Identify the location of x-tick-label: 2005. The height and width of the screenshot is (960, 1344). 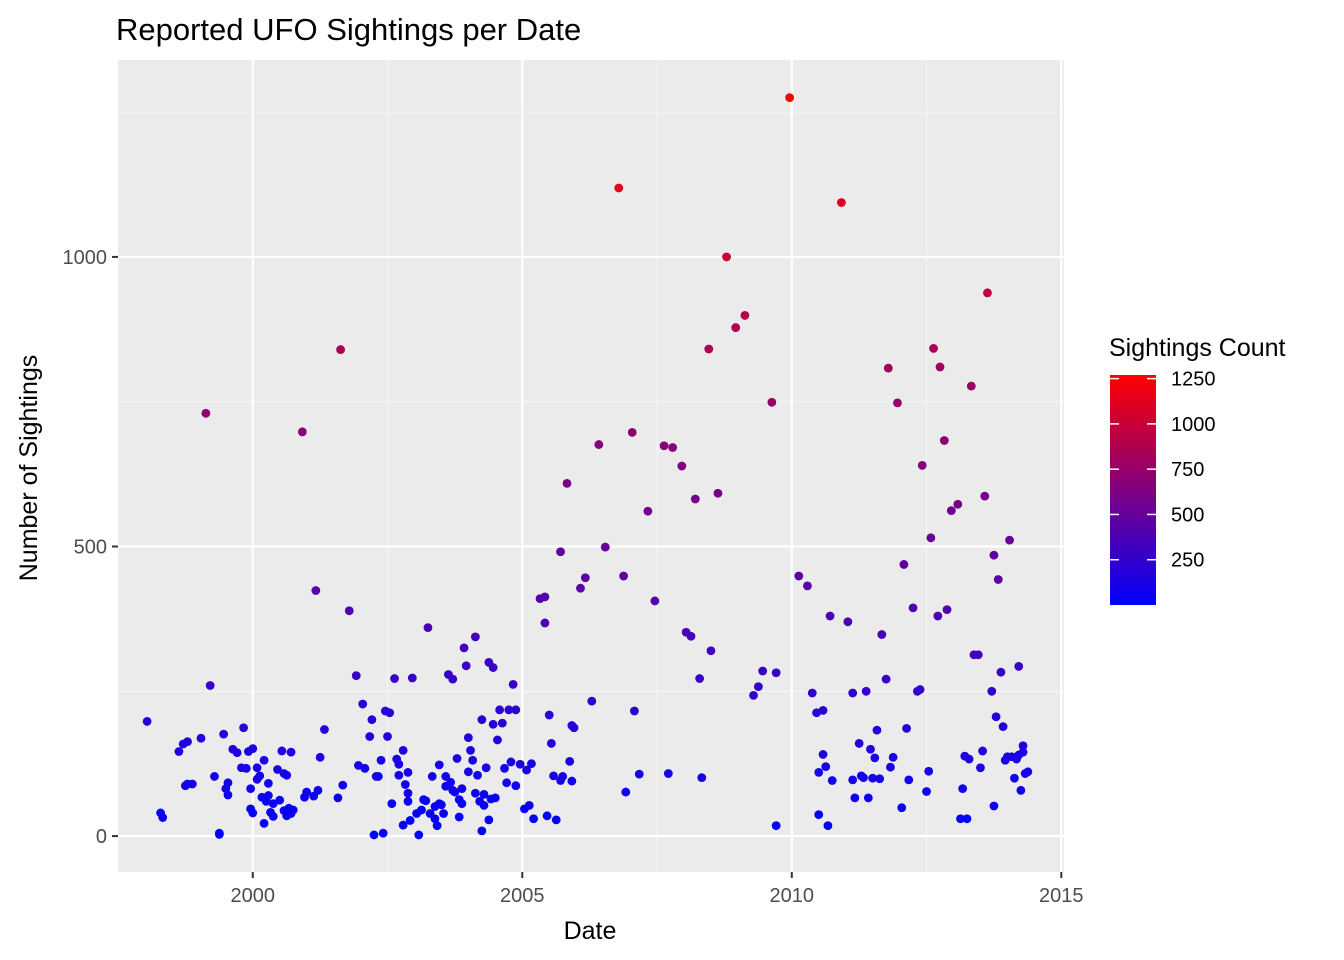
(522, 896).